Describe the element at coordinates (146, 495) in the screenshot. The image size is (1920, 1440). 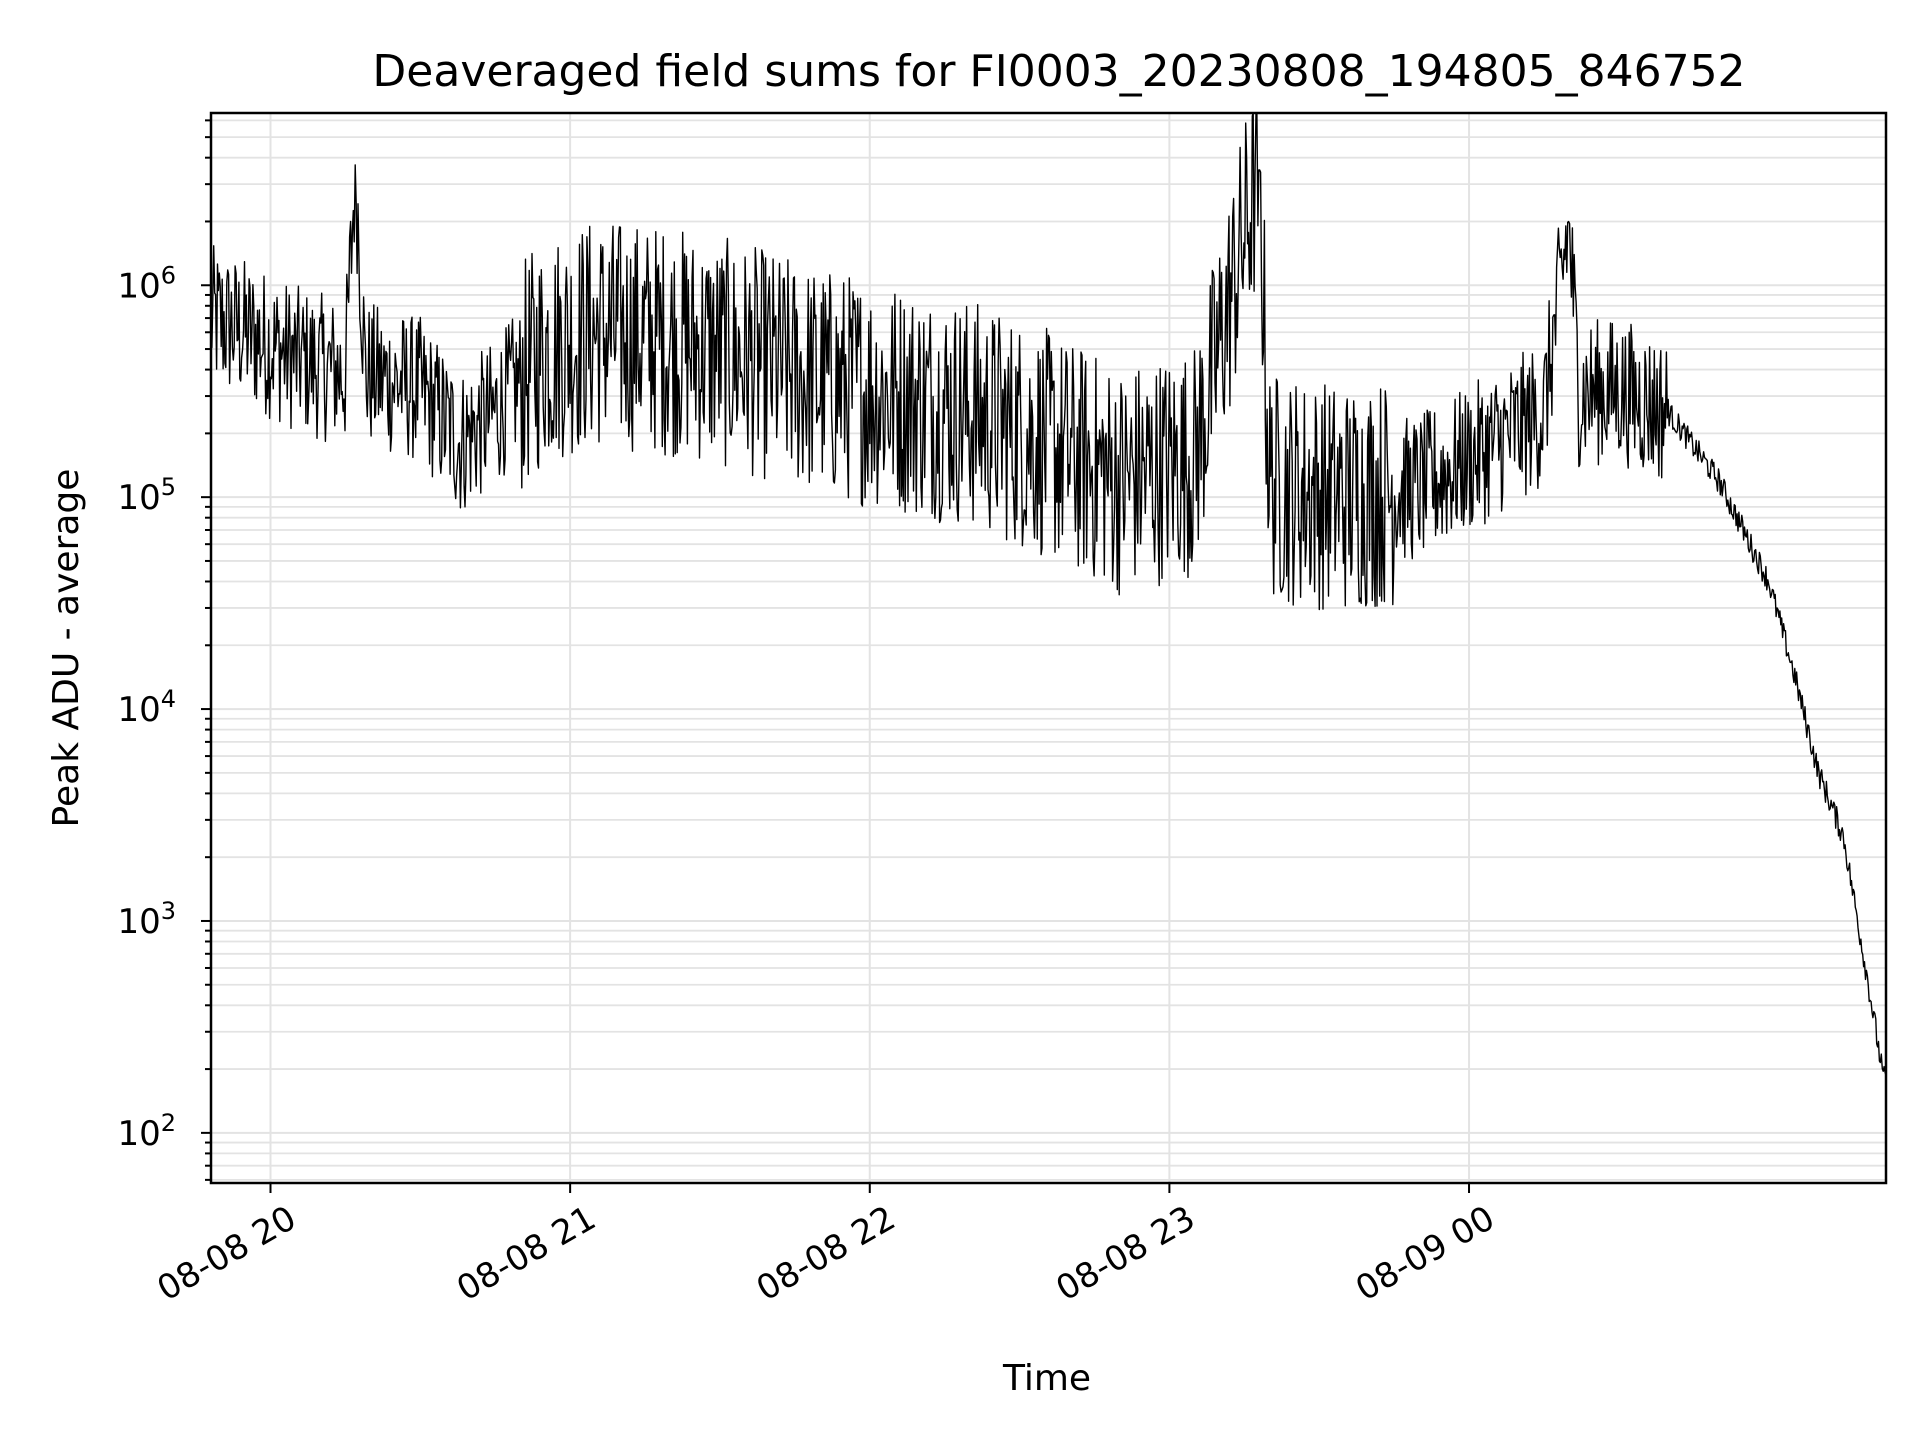
I see `y-tick-label: 10⁵` at that location.